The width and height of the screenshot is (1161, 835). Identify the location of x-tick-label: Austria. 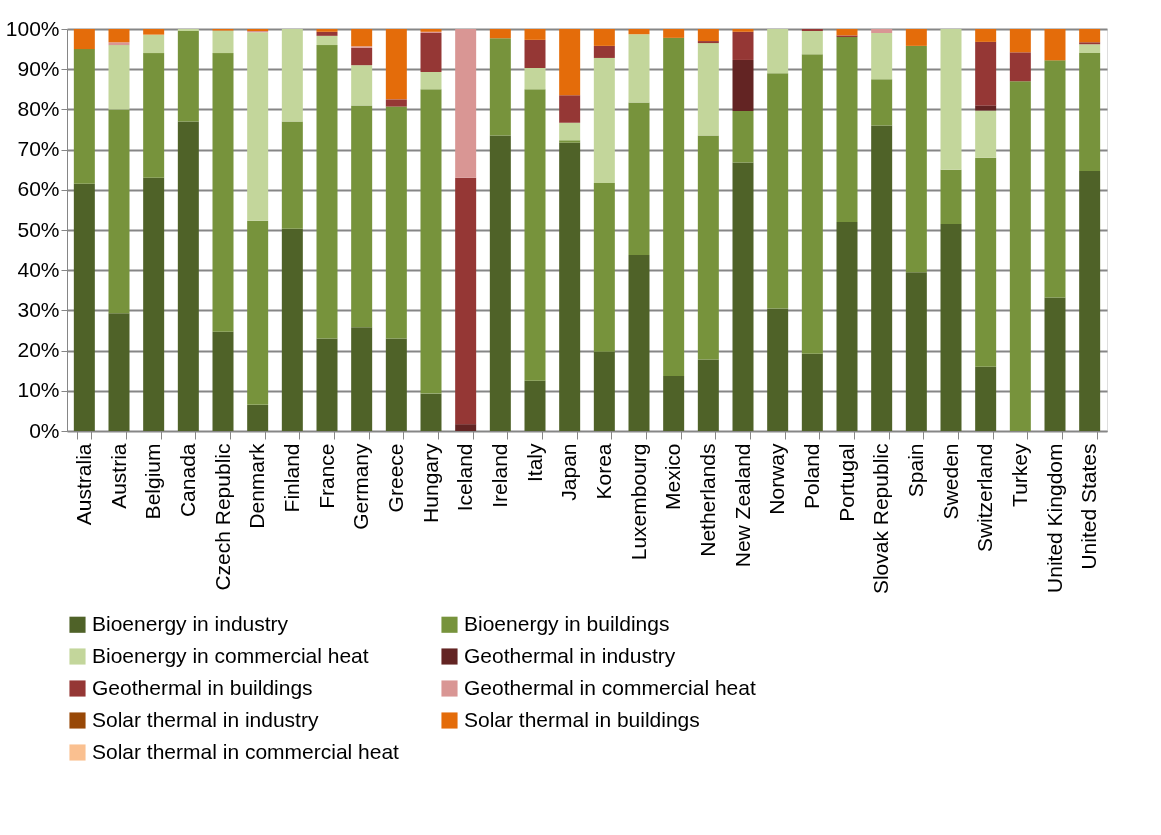
(118, 476).